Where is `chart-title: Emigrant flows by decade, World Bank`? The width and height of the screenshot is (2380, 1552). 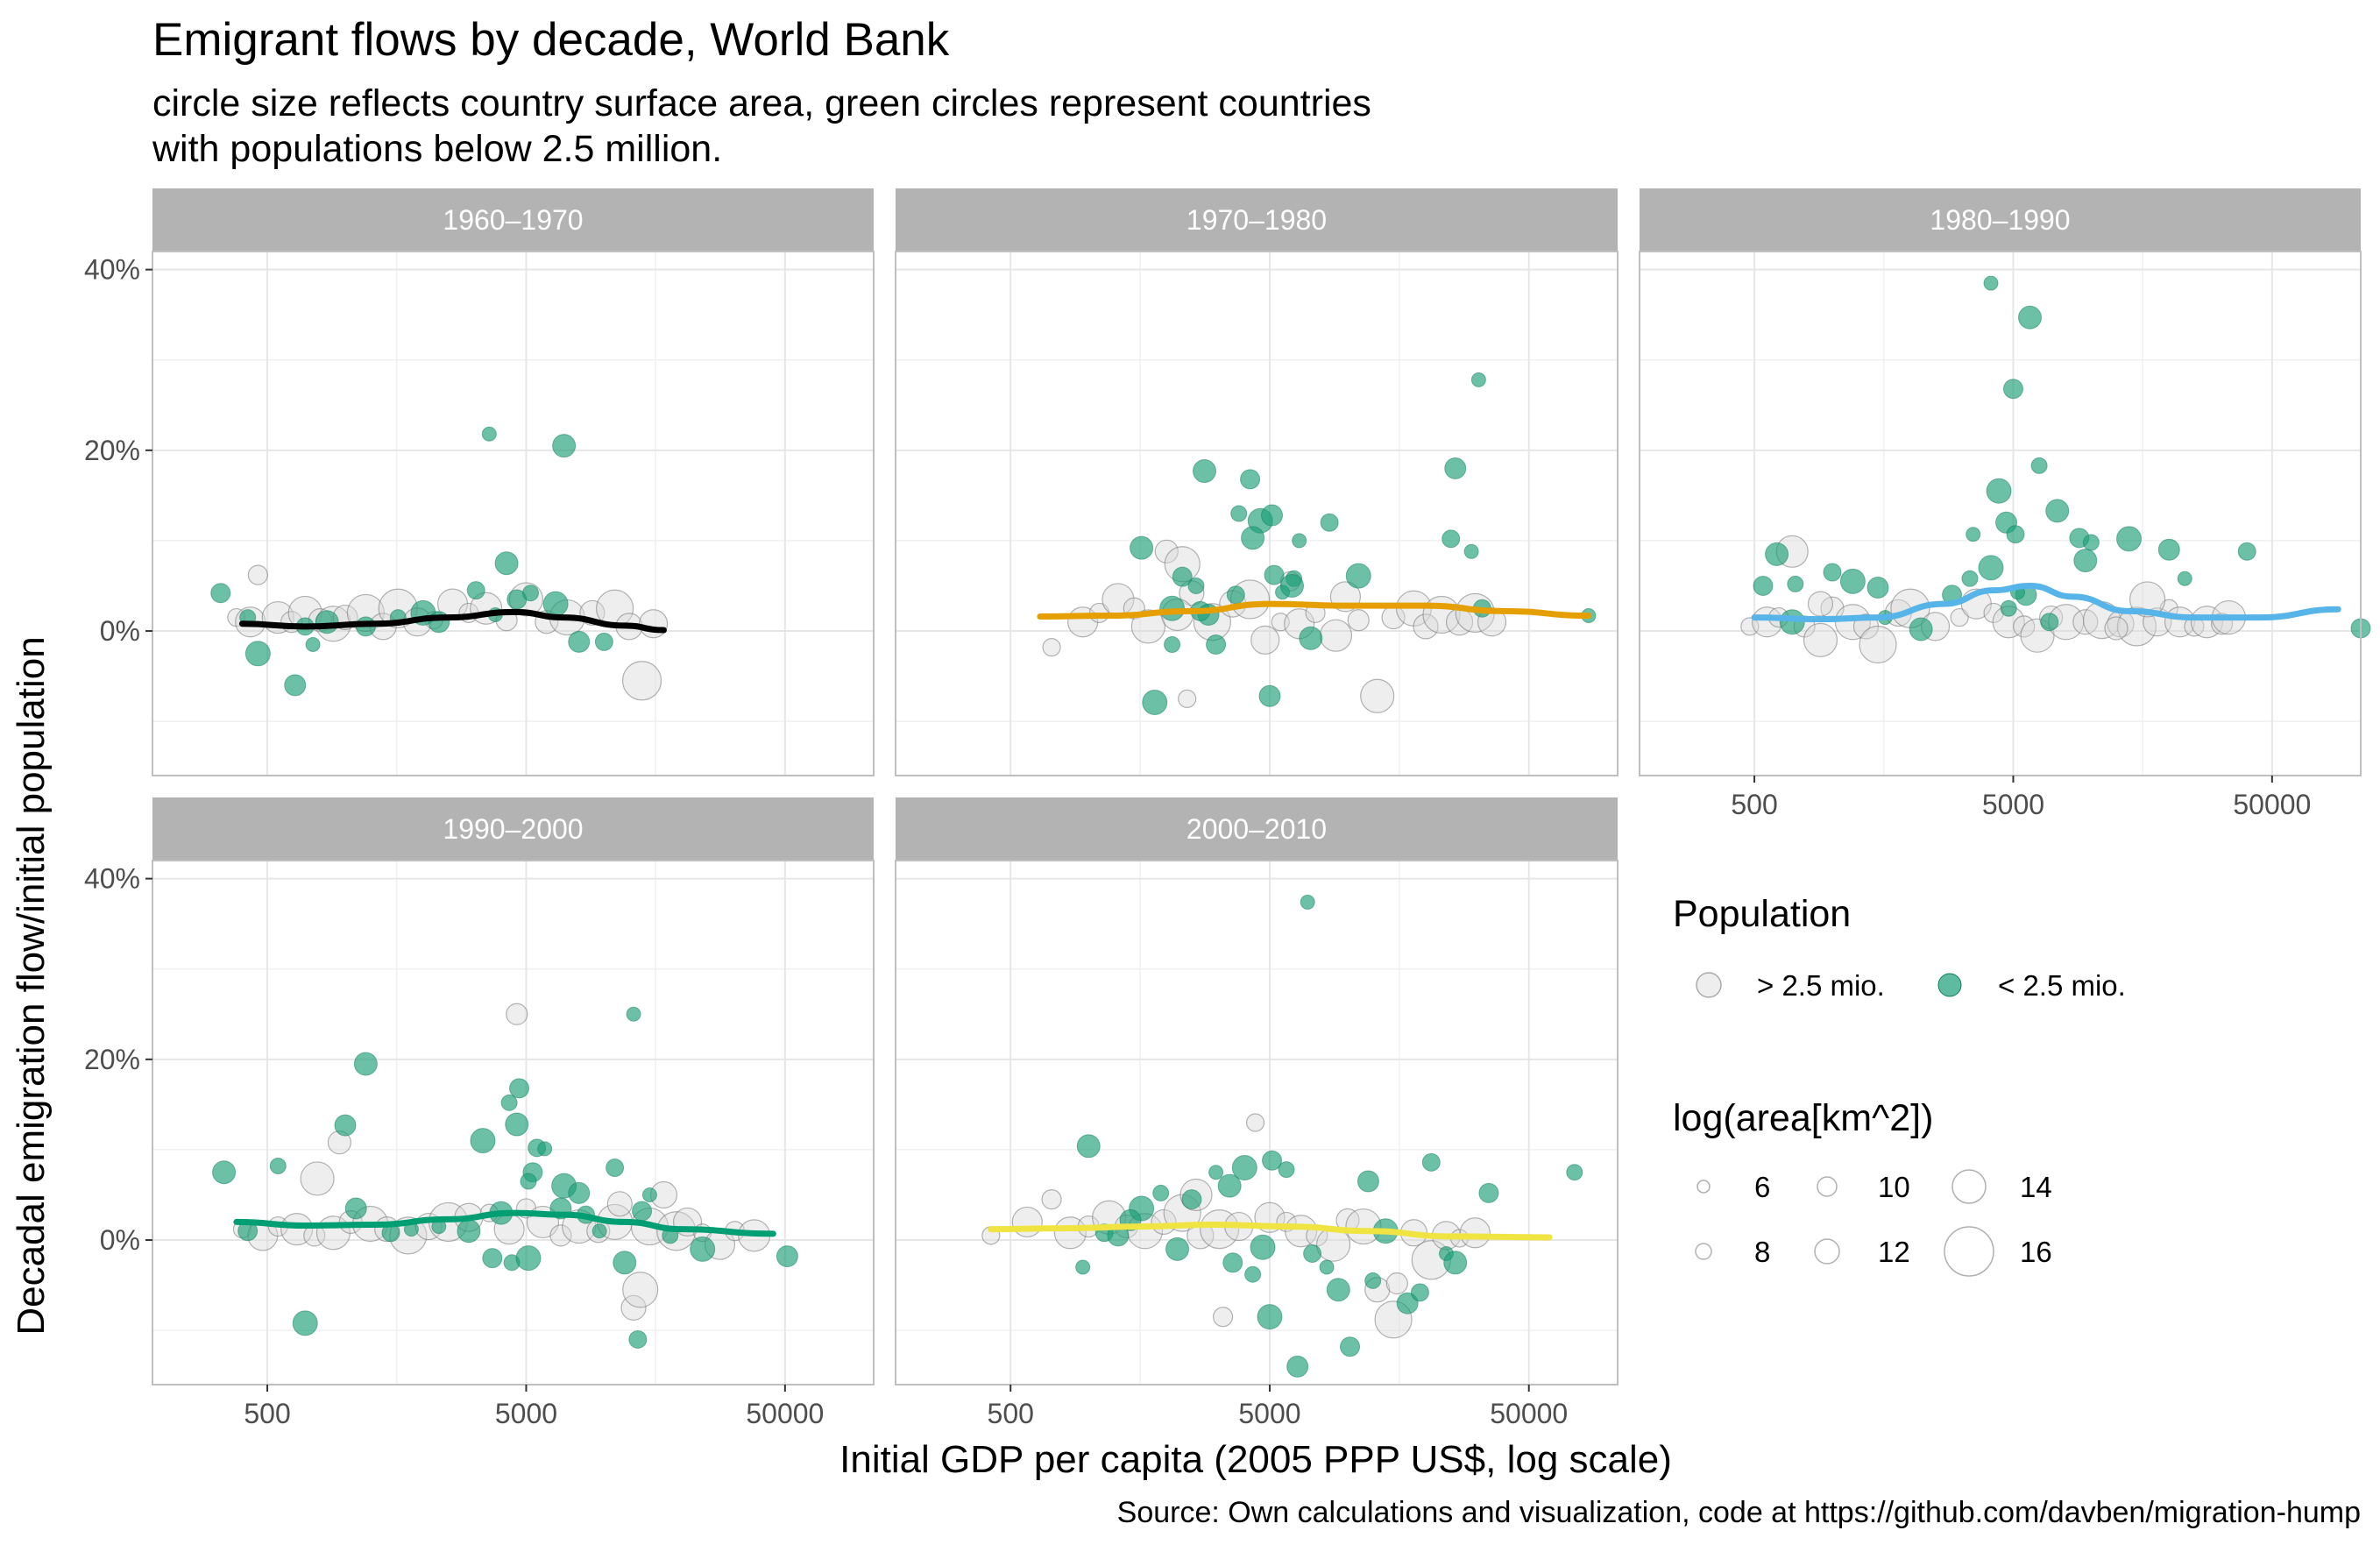 chart-title: Emigrant flows by decade, World Bank is located at coordinates (551, 40).